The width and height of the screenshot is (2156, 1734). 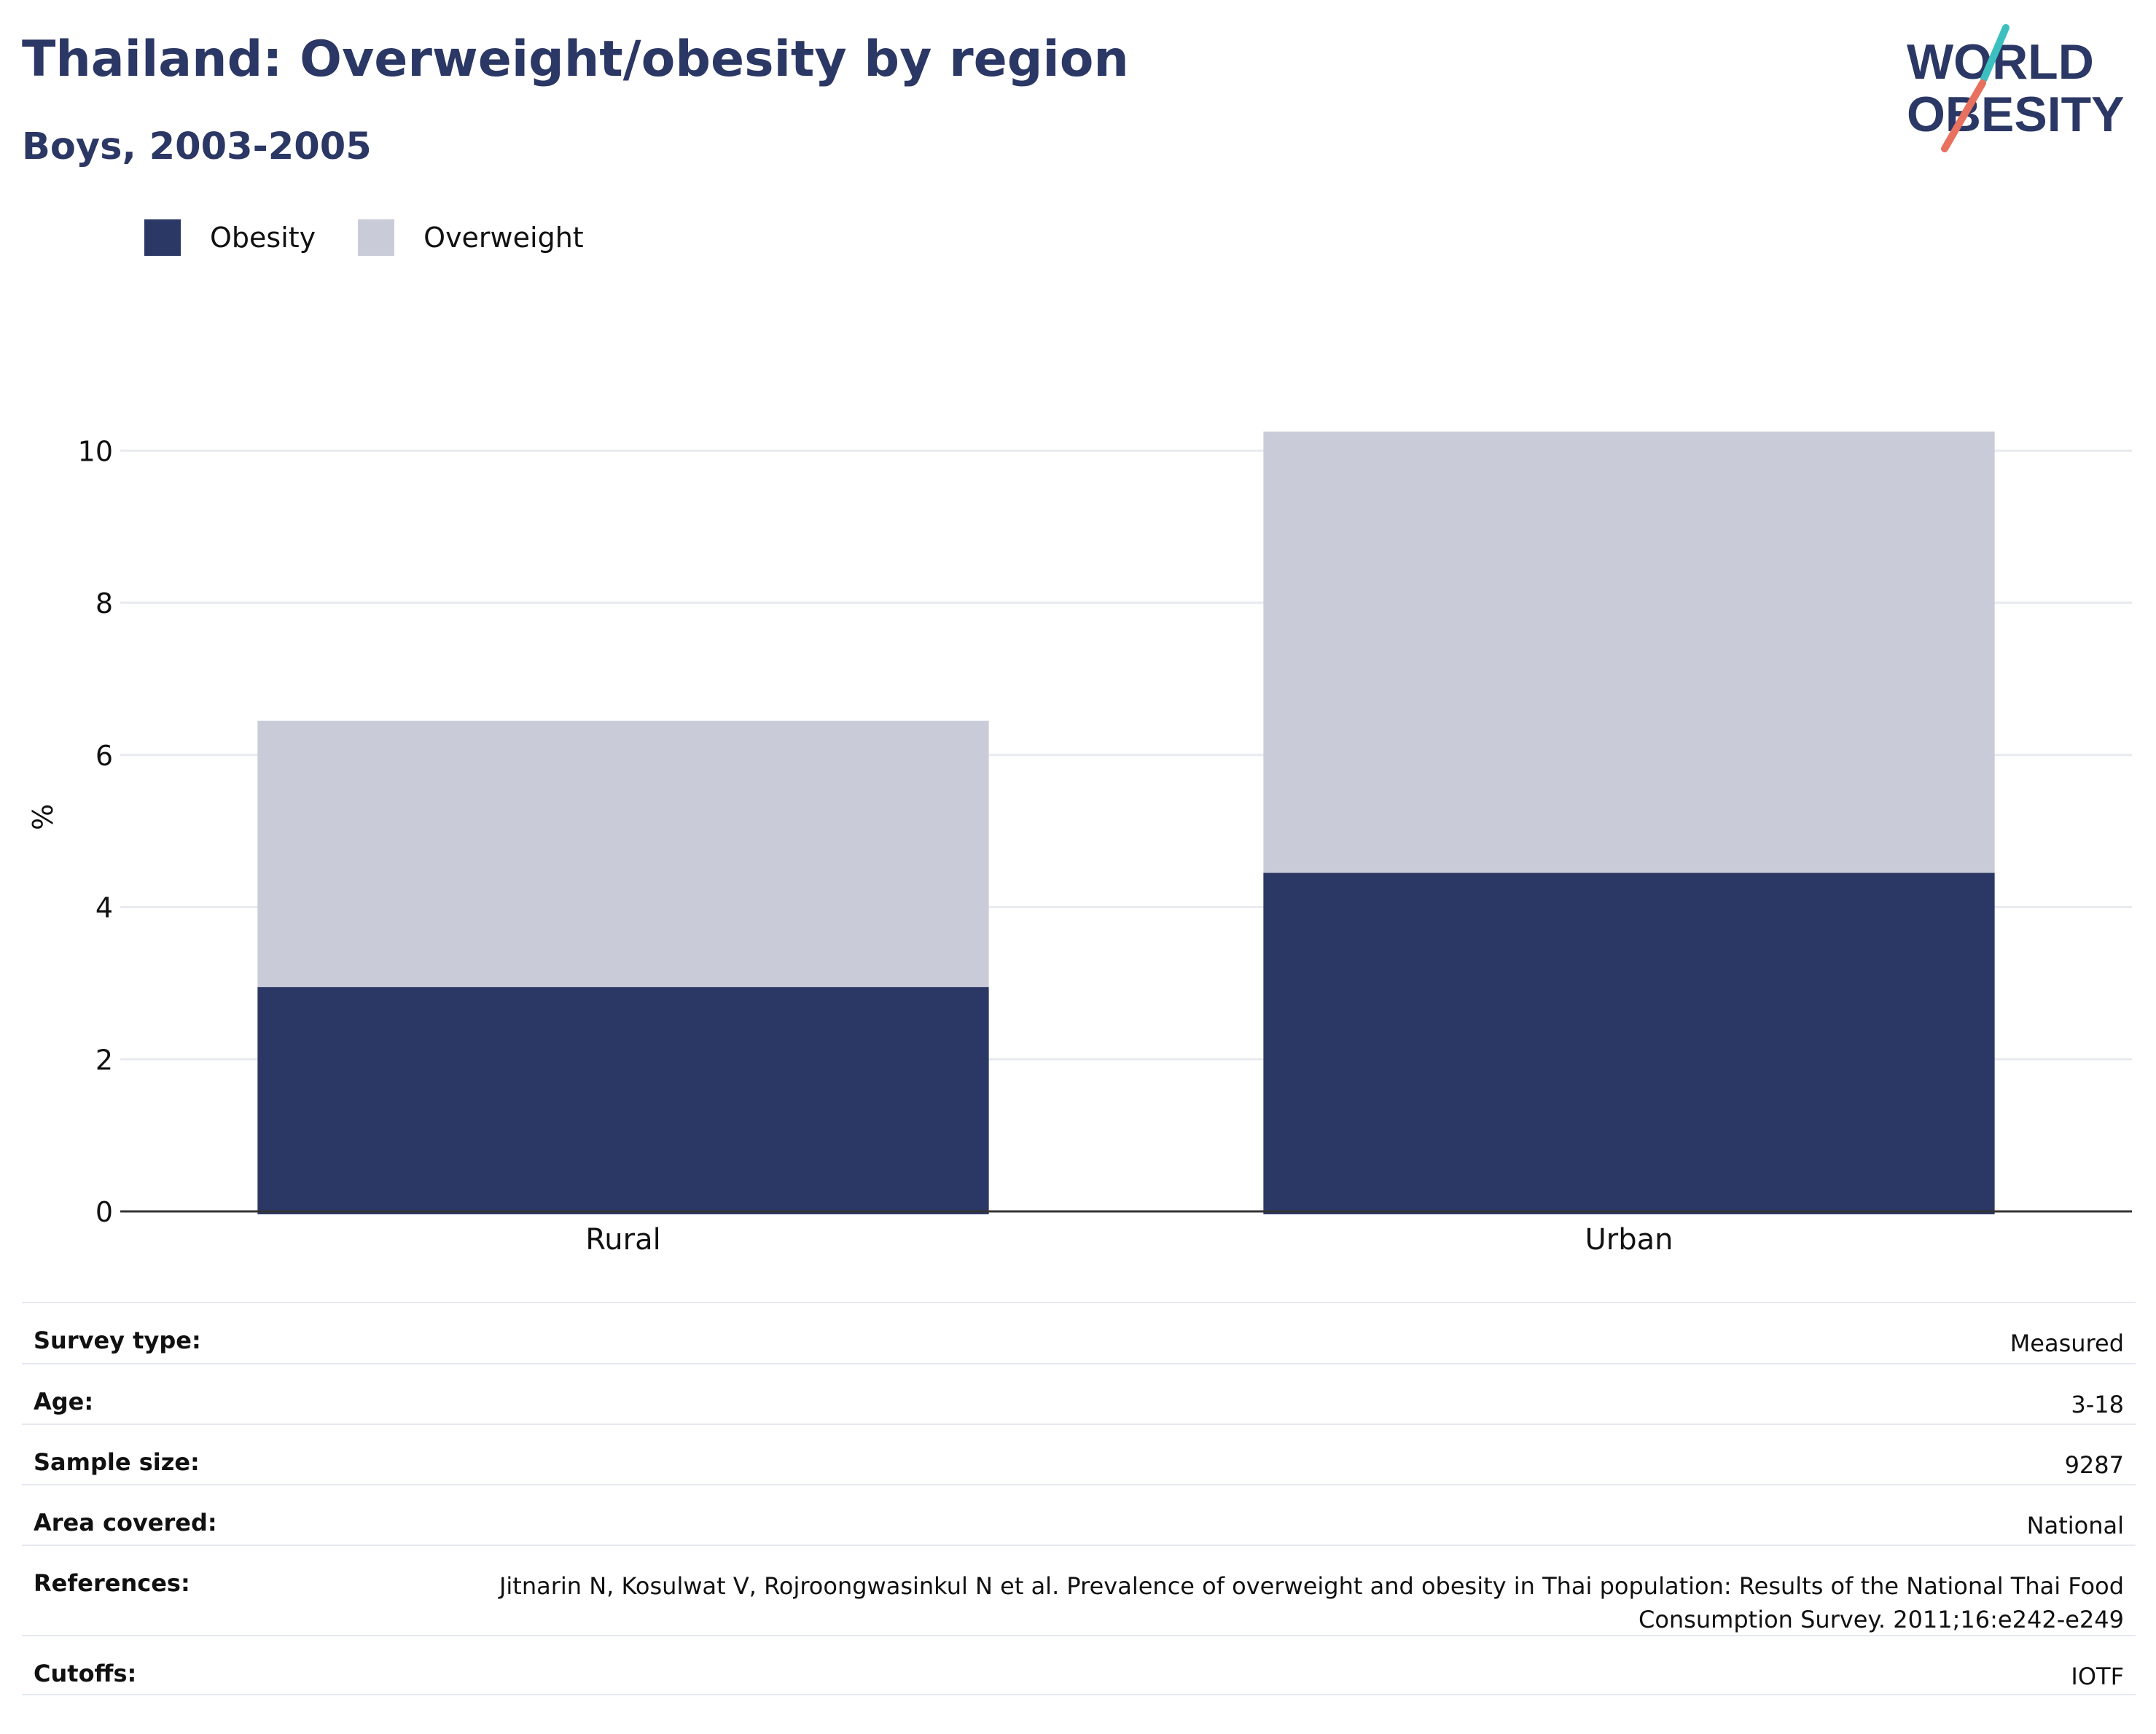 What do you see at coordinates (43, 817) in the screenshot?
I see `y-axis-label: %` at bounding box center [43, 817].